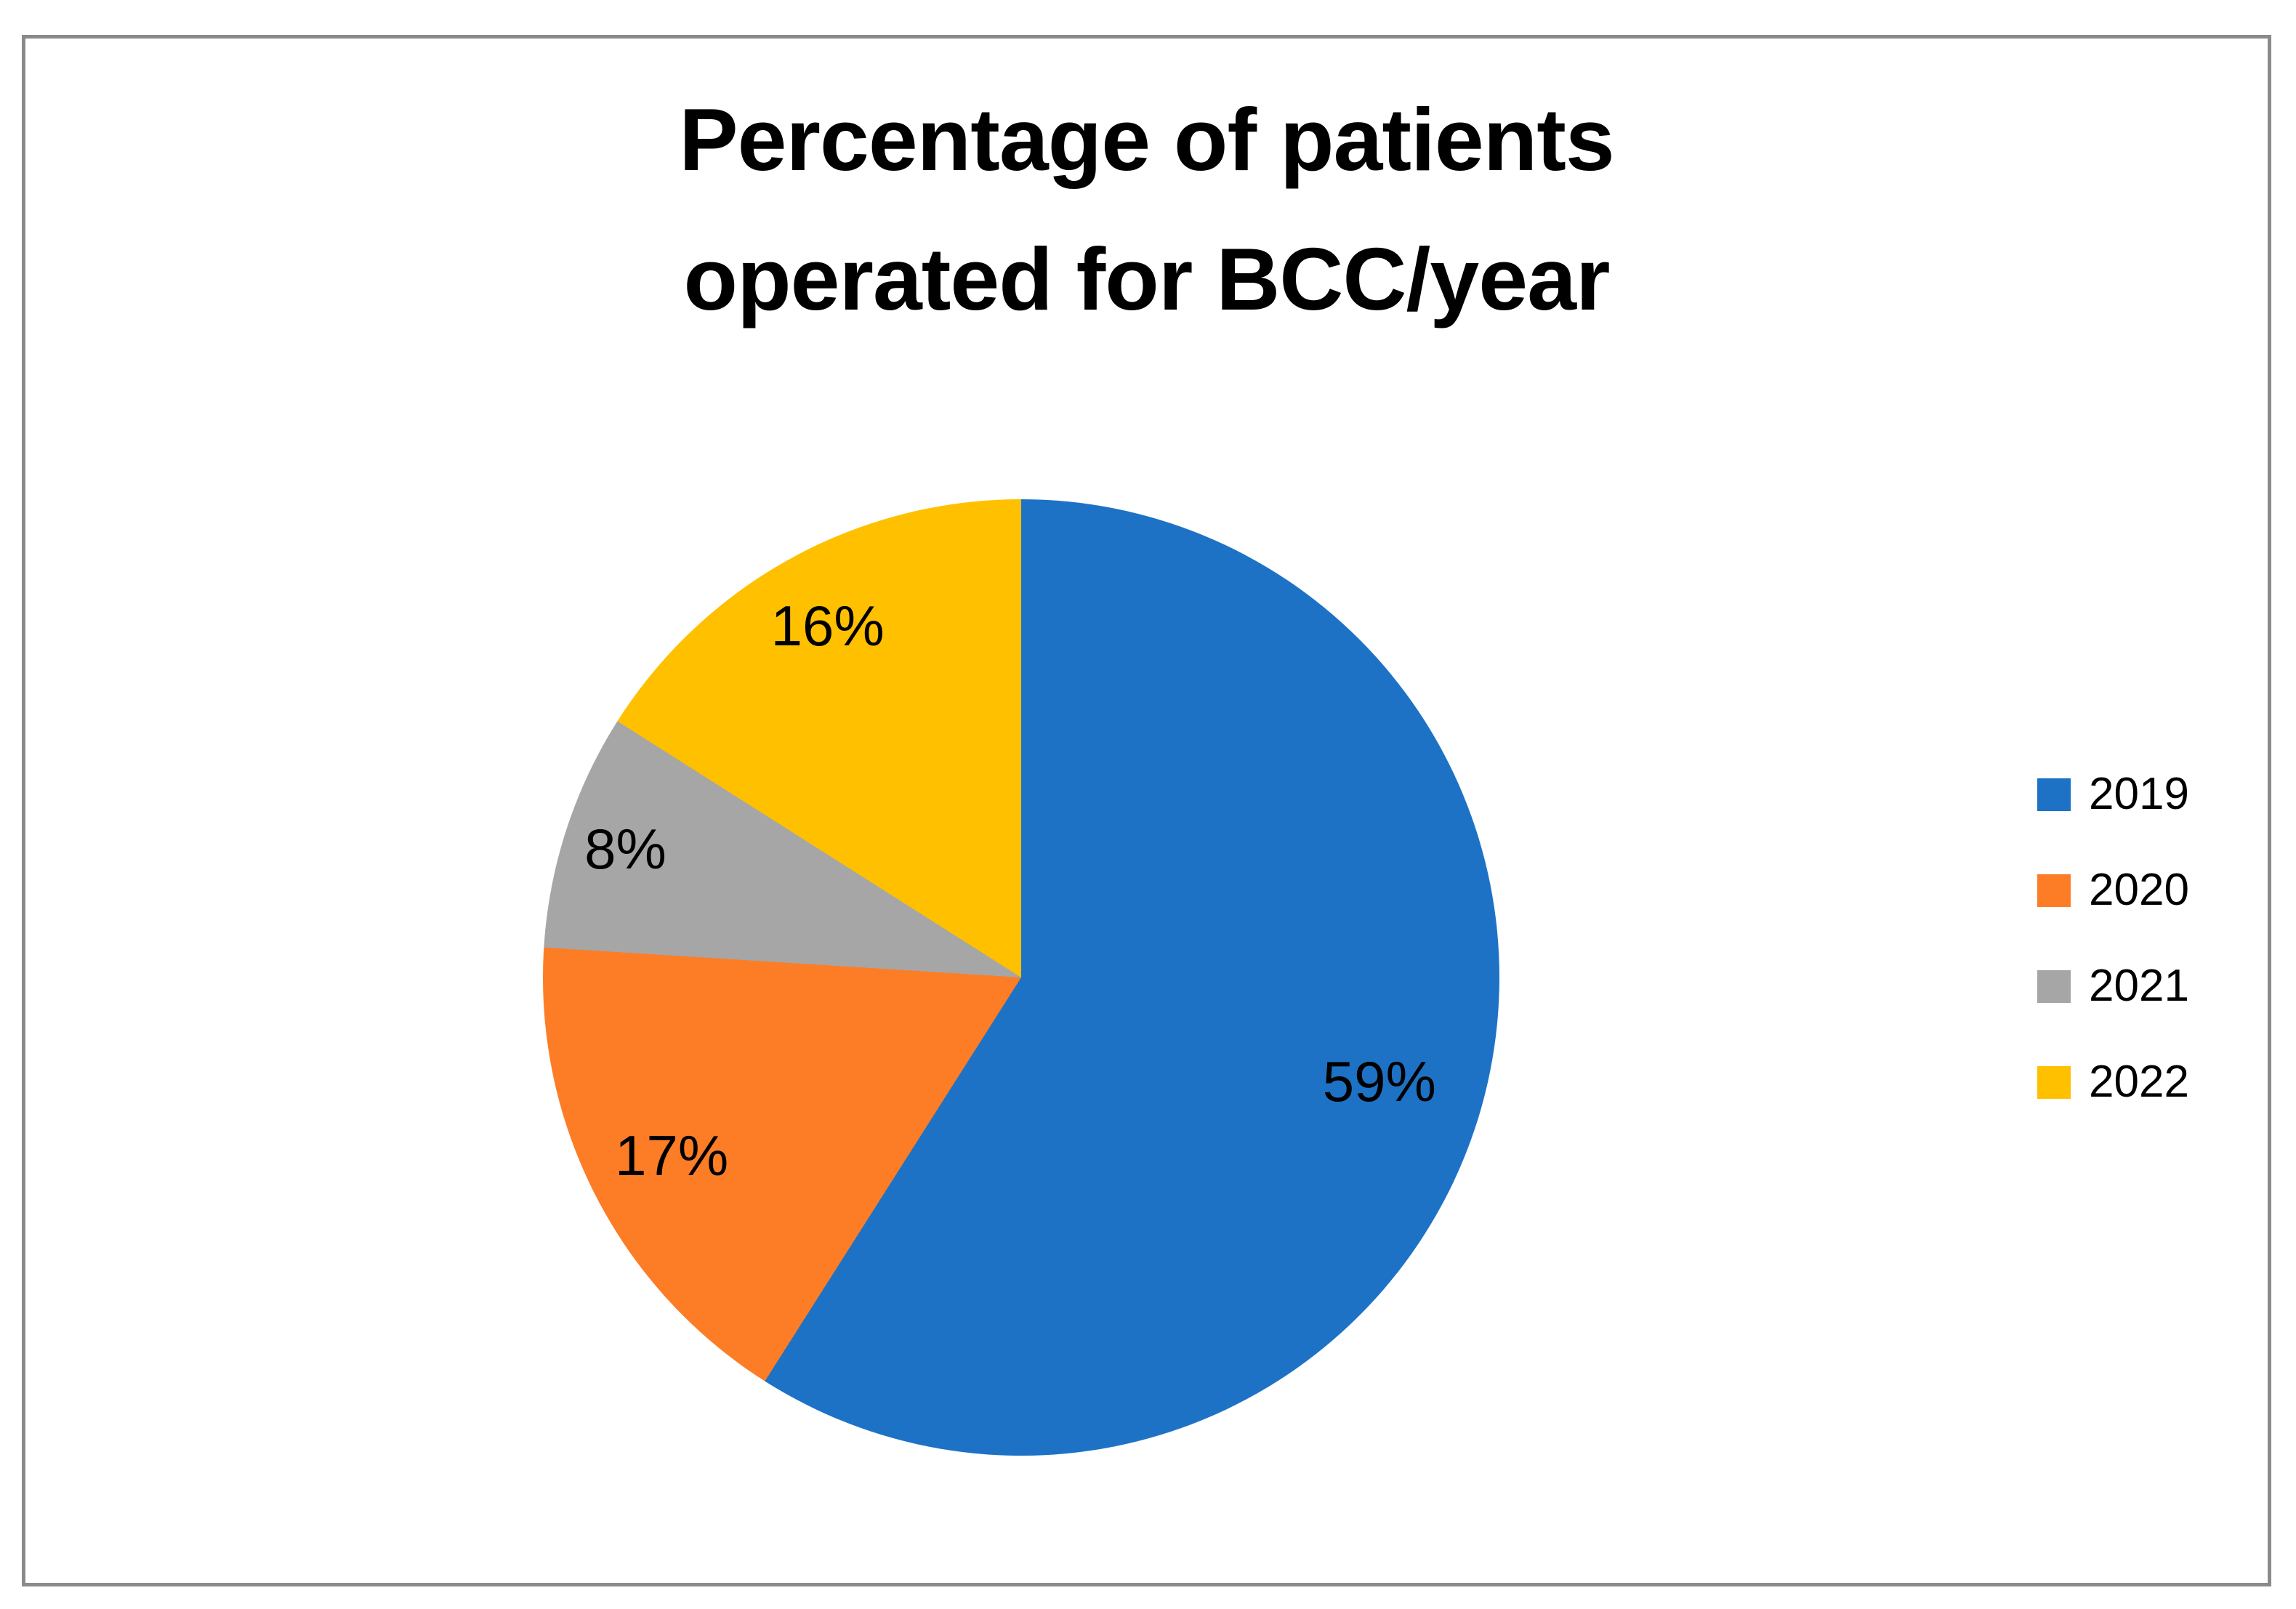 The height and width of the screenshot is (1609, 2296). Describe the element at coordinates (2139, 794) in the screenshot. I see `legend-label-2019: 2019` at that location.